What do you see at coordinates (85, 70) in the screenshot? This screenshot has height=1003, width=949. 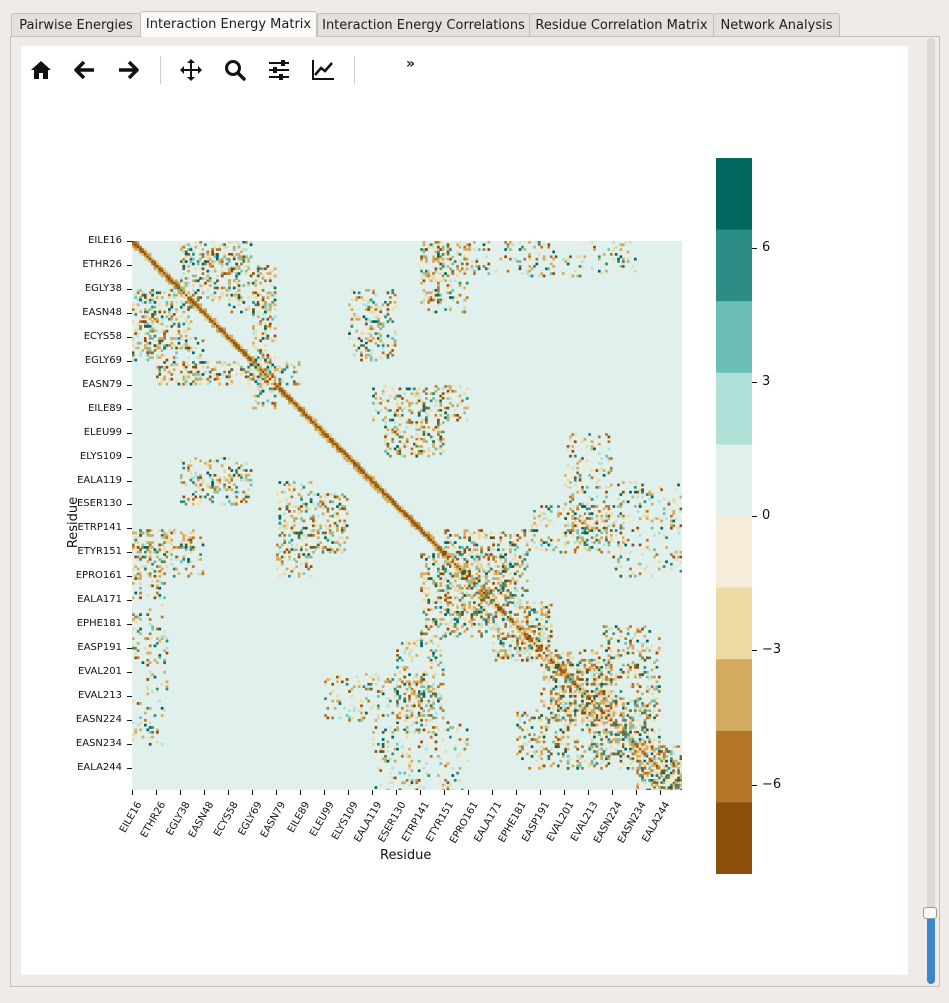 I see `back-arrow-icon` at bounding box center [85, 70].